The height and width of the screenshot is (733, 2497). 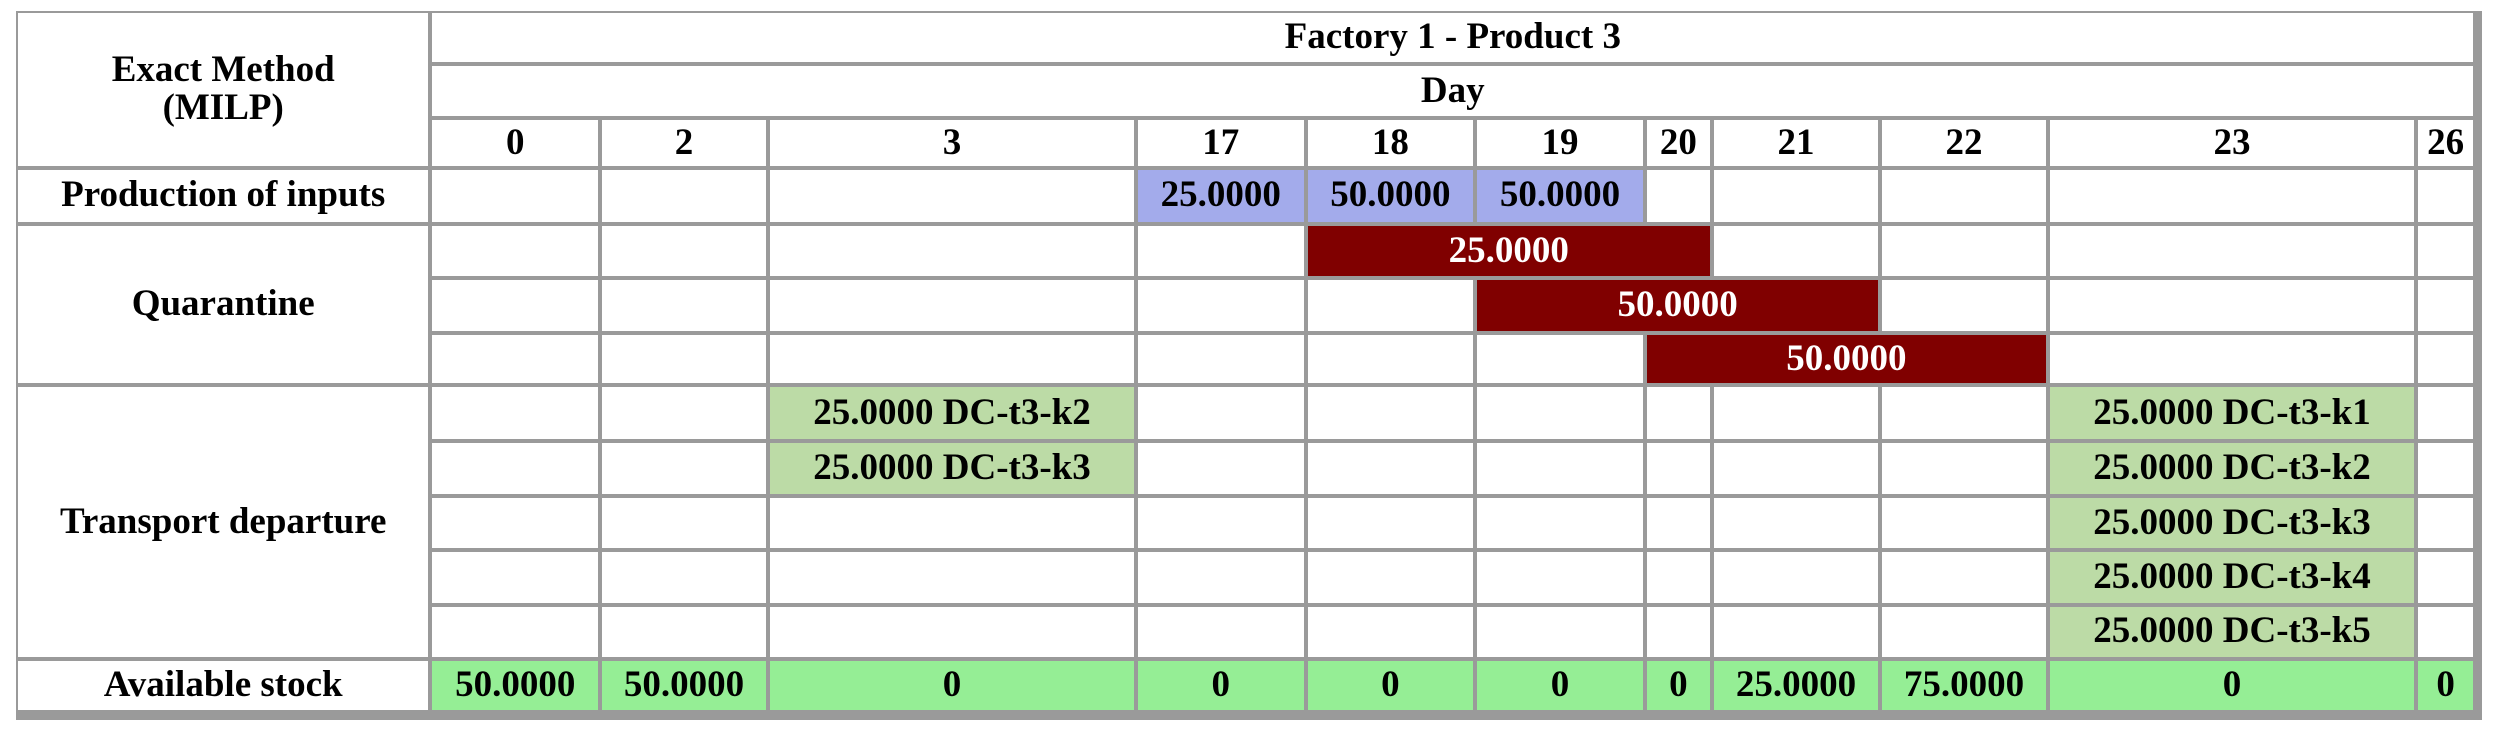 What do you see at coordinates (1453, 37) in the screenshot?
I see `table-title: Factory 1 - Product 3` at bounding box center [1453, 37].